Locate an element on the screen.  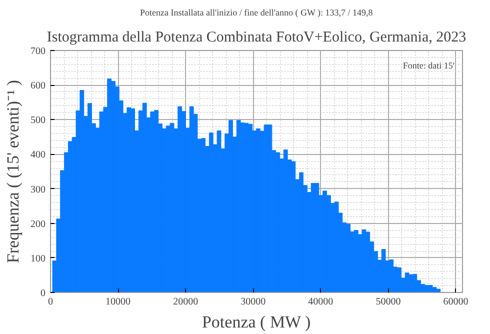
x-tick-label: 50000 is located at coordinates (388, 302).